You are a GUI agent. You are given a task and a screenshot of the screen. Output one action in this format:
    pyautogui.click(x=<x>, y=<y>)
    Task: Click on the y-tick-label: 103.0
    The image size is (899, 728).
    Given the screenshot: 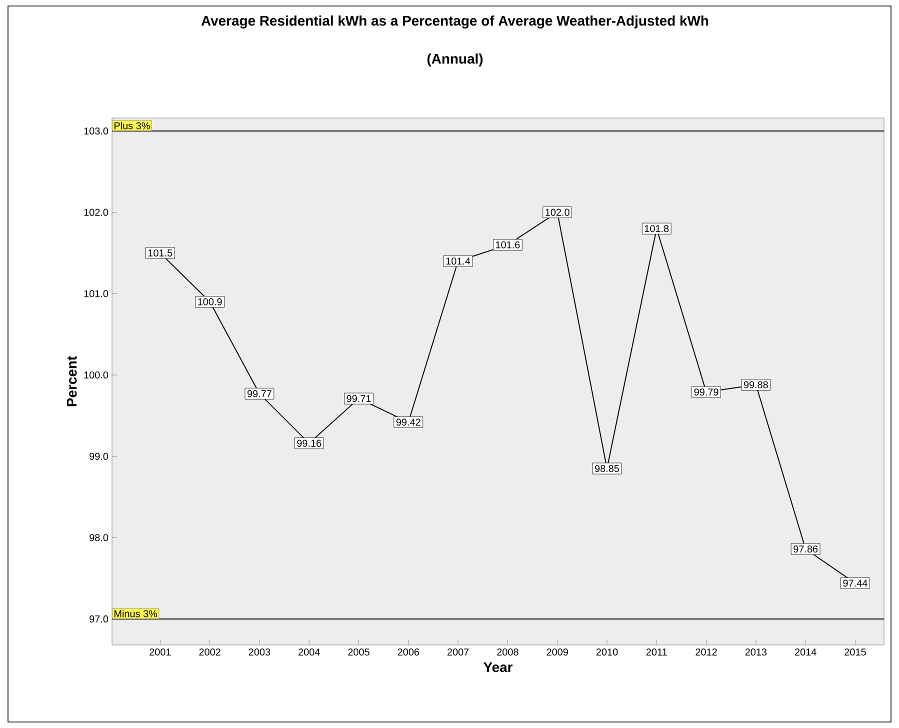 What is the action you would take?
    pyautogui.click(x=96, y=131)
    